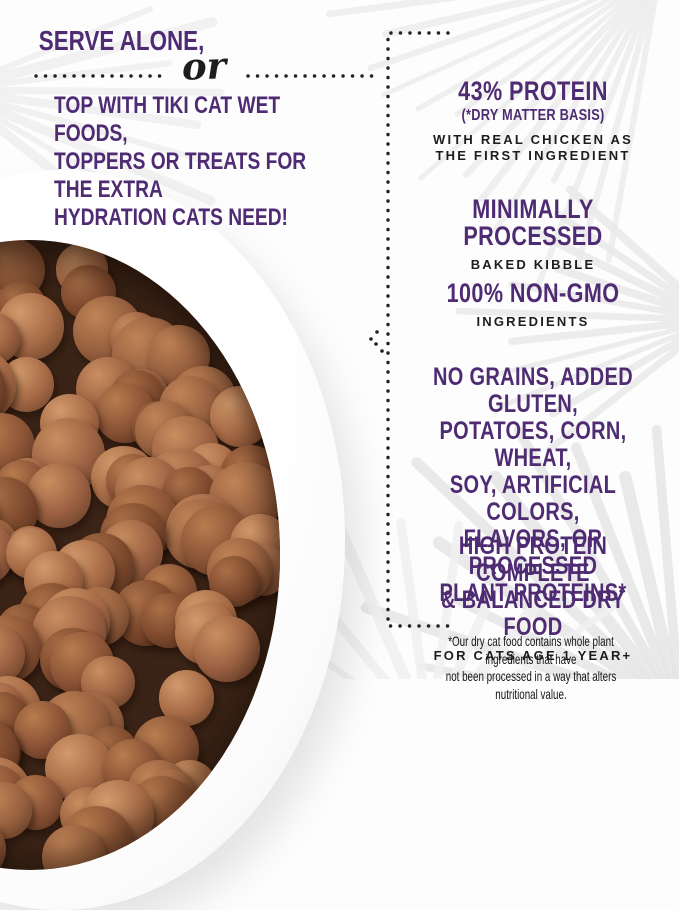 This screenshot has height=910, width=679. Describe the element at coordinates (533, 498) in the screenshot. I see `title-line: SOY, ARTIFICIAL COLORS,` at that location.